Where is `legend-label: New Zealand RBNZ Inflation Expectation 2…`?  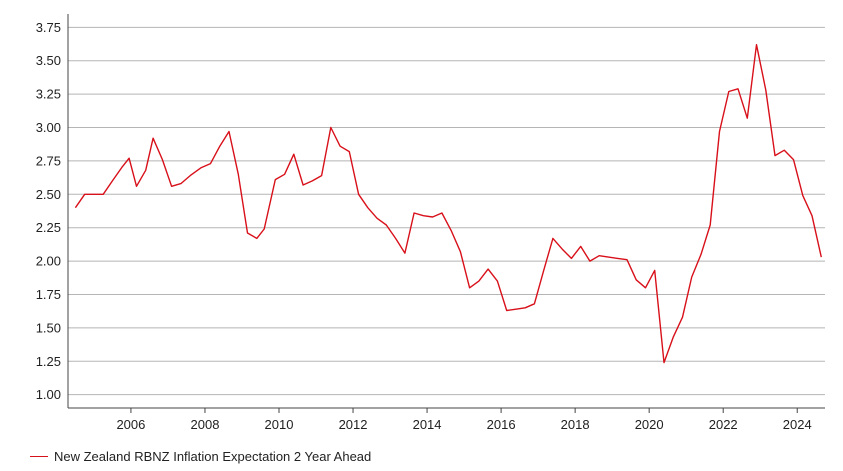
legend-label: New Zealand RBNZ Inflation Expectation 2… is located at coordinates (213, 456).